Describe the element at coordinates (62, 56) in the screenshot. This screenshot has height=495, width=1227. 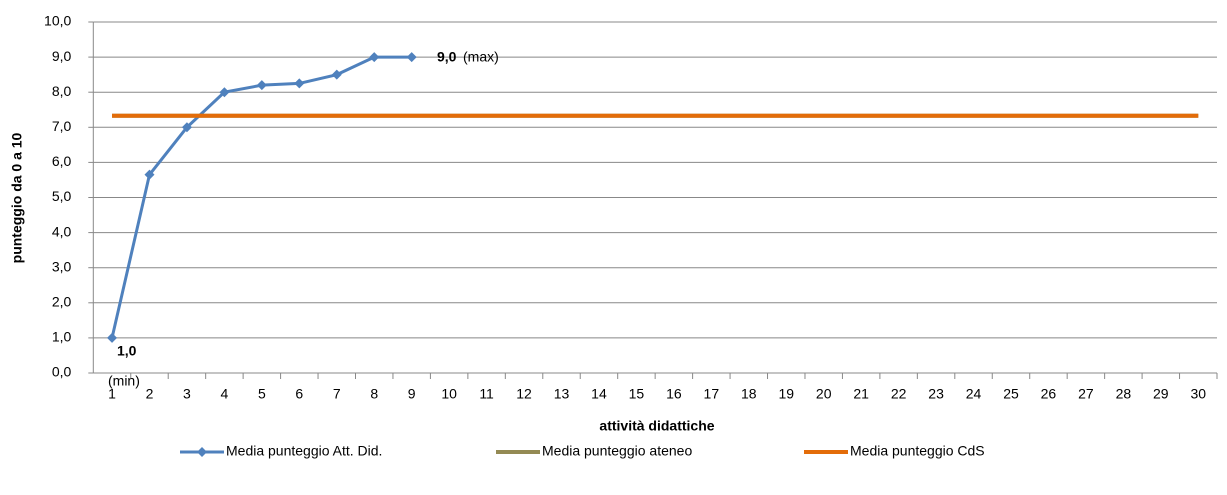
I see `y-tick-label: 9,0` at that location.